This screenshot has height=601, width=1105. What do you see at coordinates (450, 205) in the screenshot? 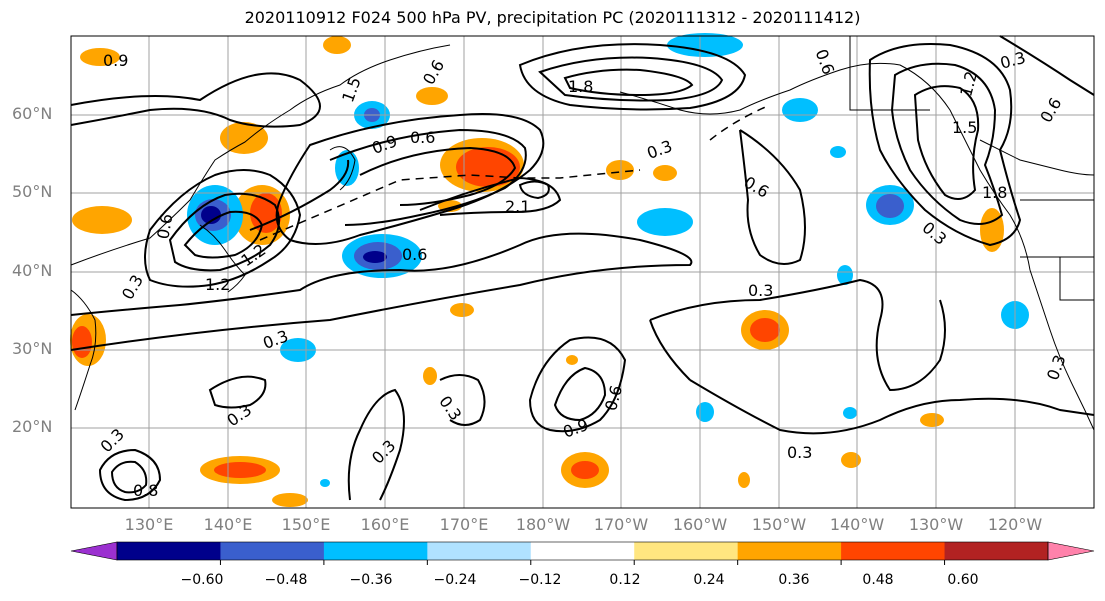
I see `trough-line` at bounding box center [450, 205].